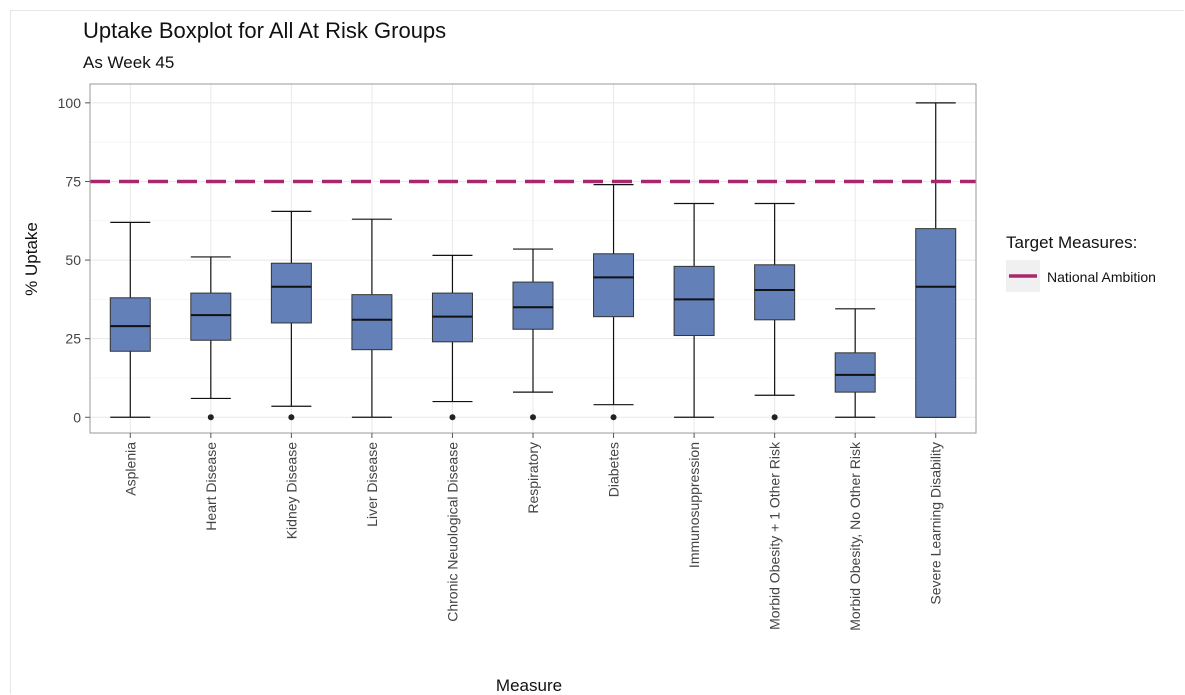  What do you see at coordinates (73, 181) in the screenshot?
I see `y-tick-label: 75` at bounding box center [73, 181].